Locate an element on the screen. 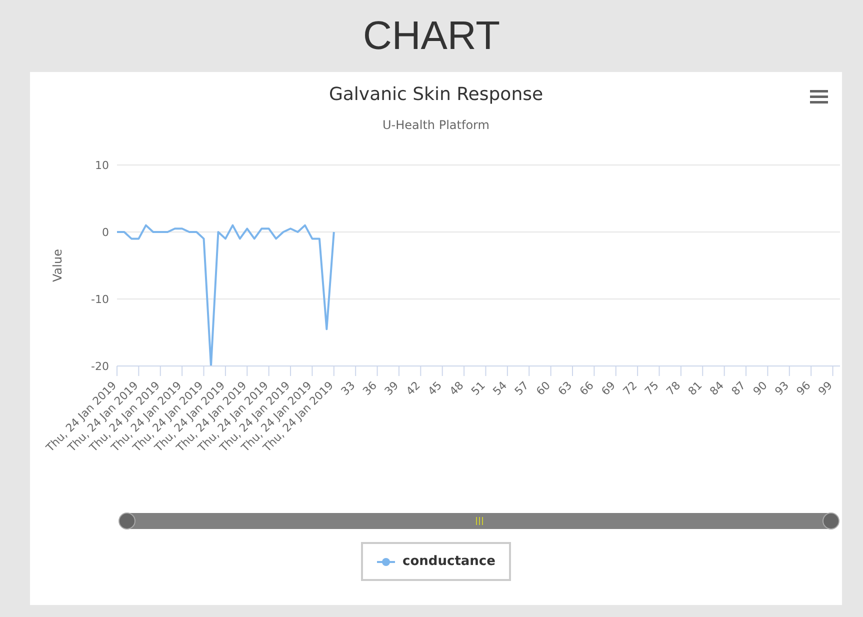 This screenshot has width=863, height=617. chart-subtitle: U-Health Platform is located at coordinates (436, 126).